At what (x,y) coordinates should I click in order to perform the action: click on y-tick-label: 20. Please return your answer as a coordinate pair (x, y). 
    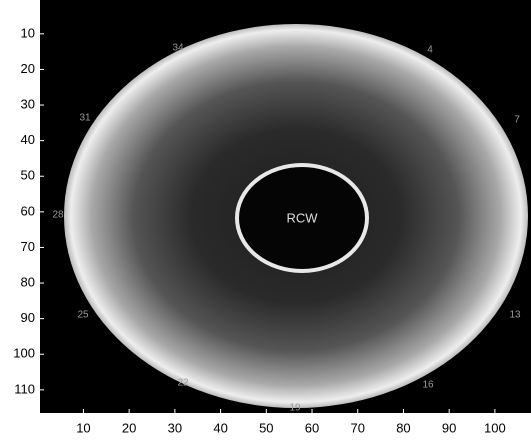
    Looking at the image, I should click on (28, 68).